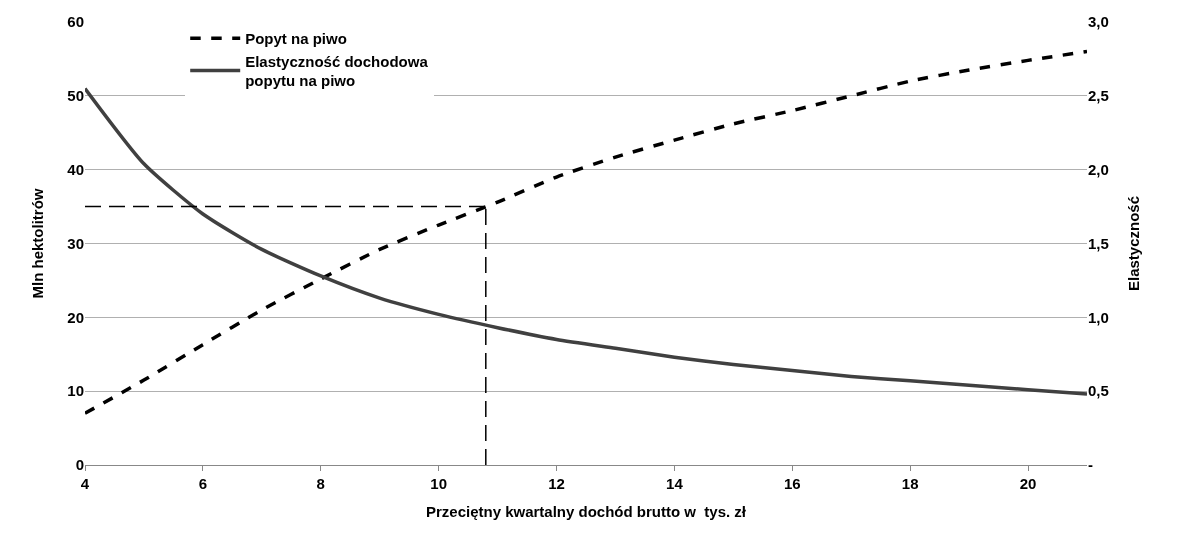  What do you see at coordinates (75, 169) in the screenshot?
I see `y-tick-label: 40` at bounding box center [75, 169].